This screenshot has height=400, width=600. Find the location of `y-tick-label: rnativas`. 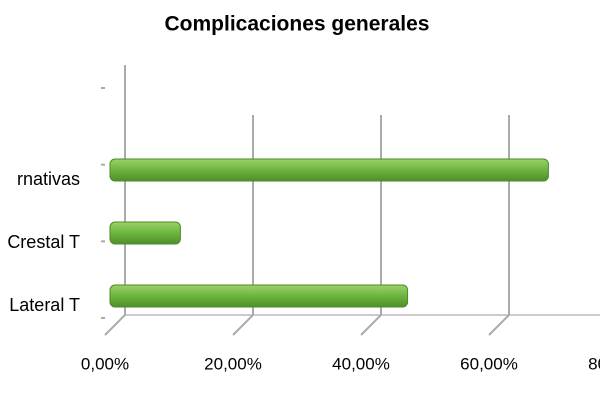

y-tick-label: rnativas is located at coordinates (48, 179).